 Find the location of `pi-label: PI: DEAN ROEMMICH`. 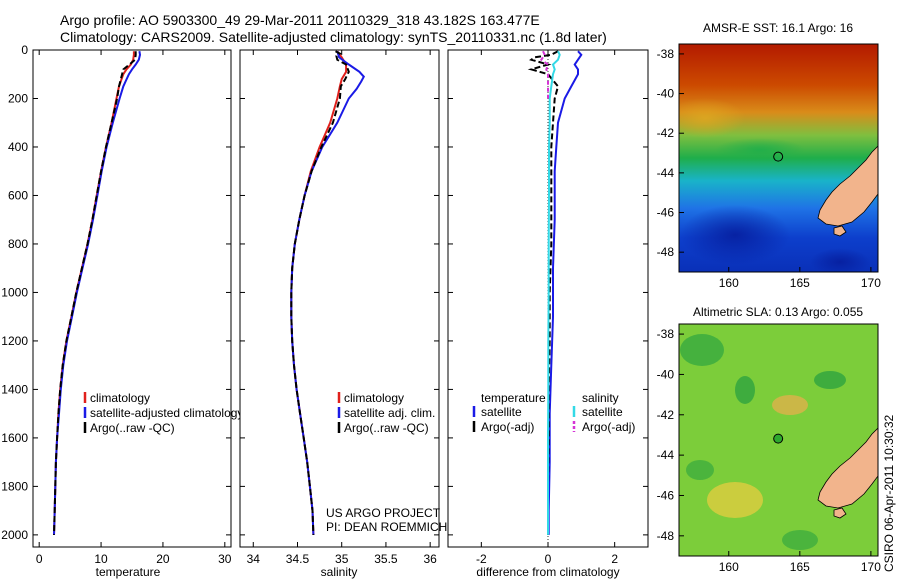

pi-label: PI: DEAN ROEMMICH is located at coordinates (386, 527).